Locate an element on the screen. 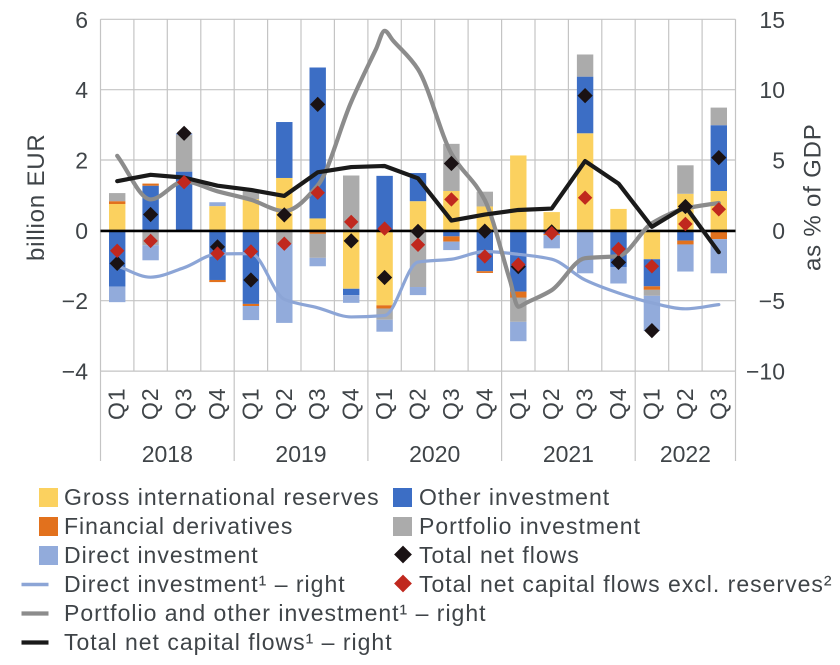 This screenshot has height=665, width=840. svg-text: 2022 is located at coordinates (685, 454).